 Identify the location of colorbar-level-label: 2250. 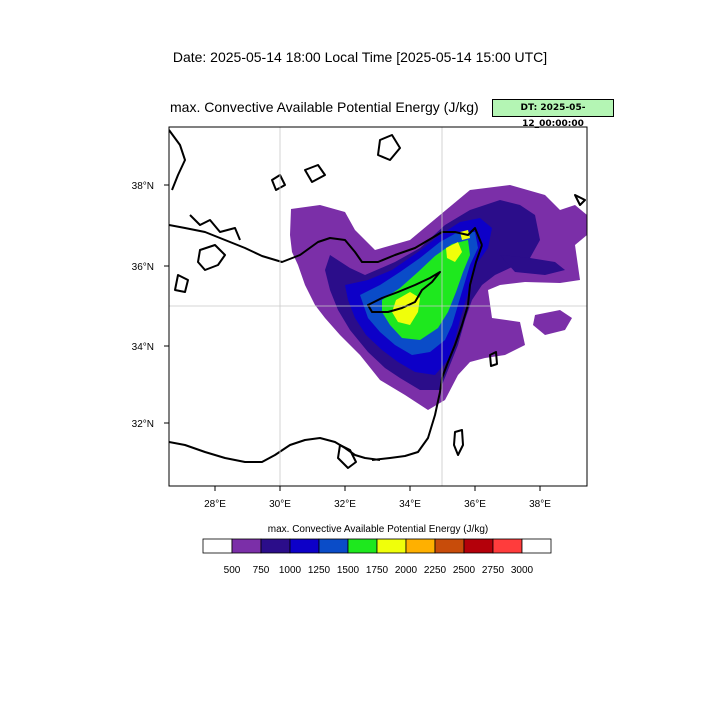
(435, 570).